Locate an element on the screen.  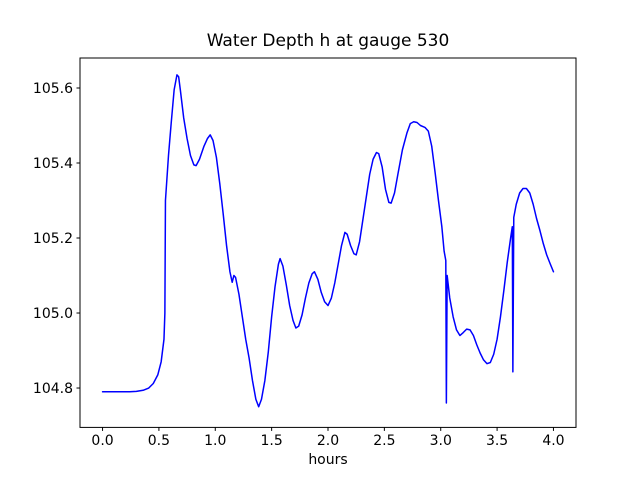
x-tick-label: 4.0 is located at coordinates (553, 441).